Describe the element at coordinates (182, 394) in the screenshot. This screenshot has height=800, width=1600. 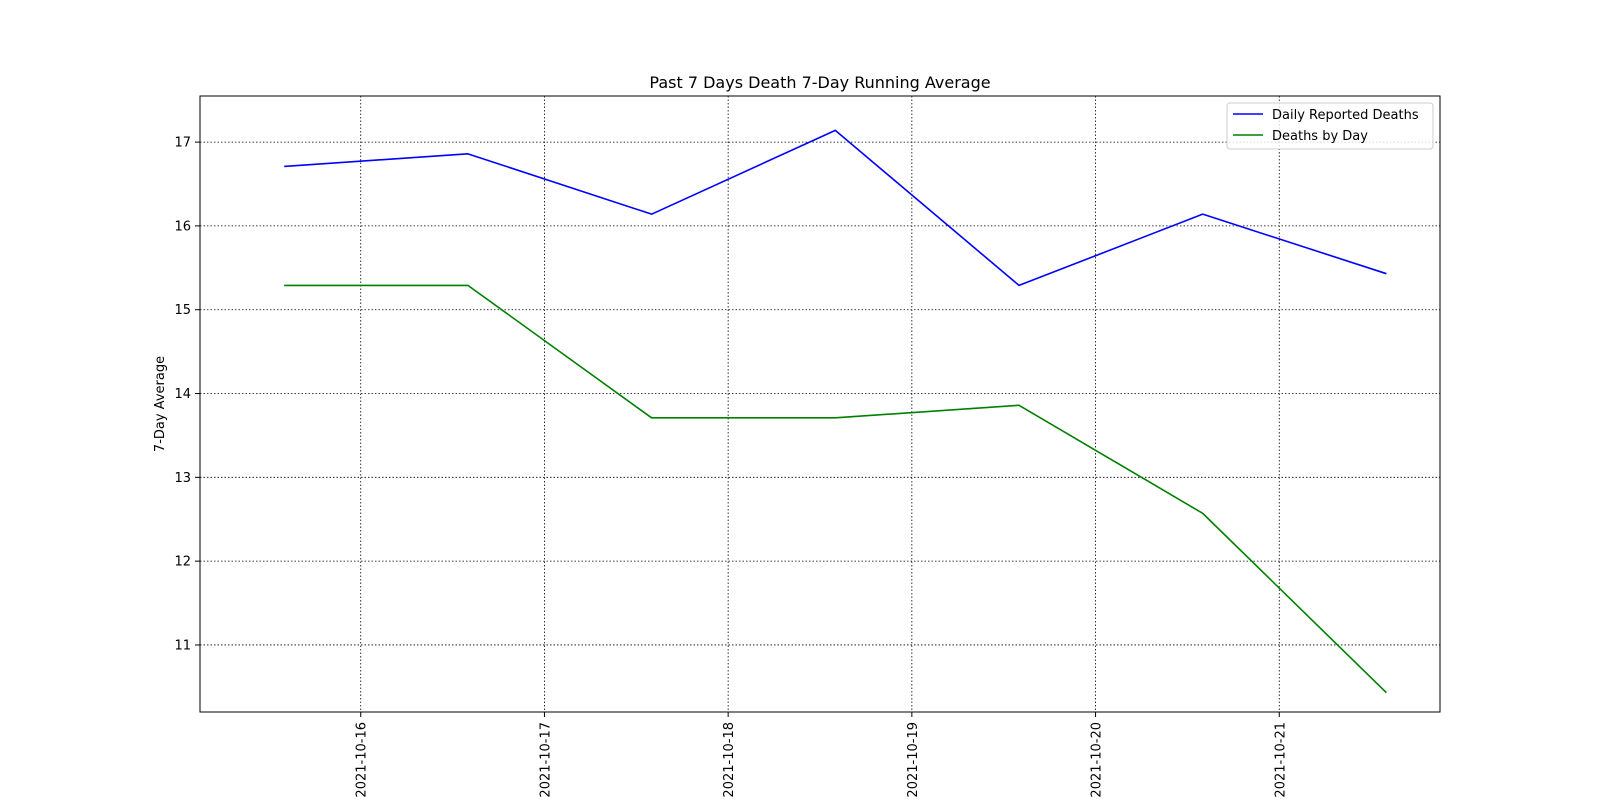
I see `y-tick-label: 14` at that location.